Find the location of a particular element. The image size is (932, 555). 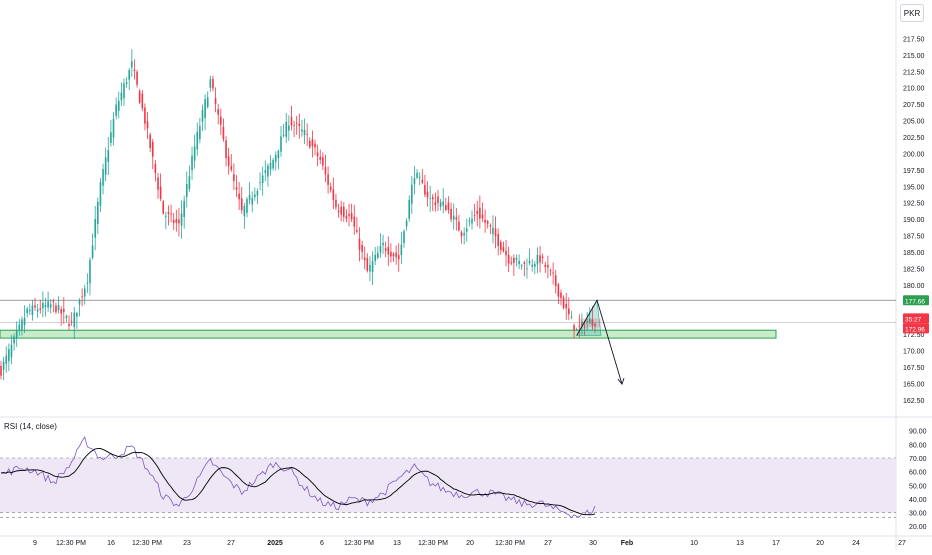

price-tick-label: 185.00 is located at coordinates (914, 253).